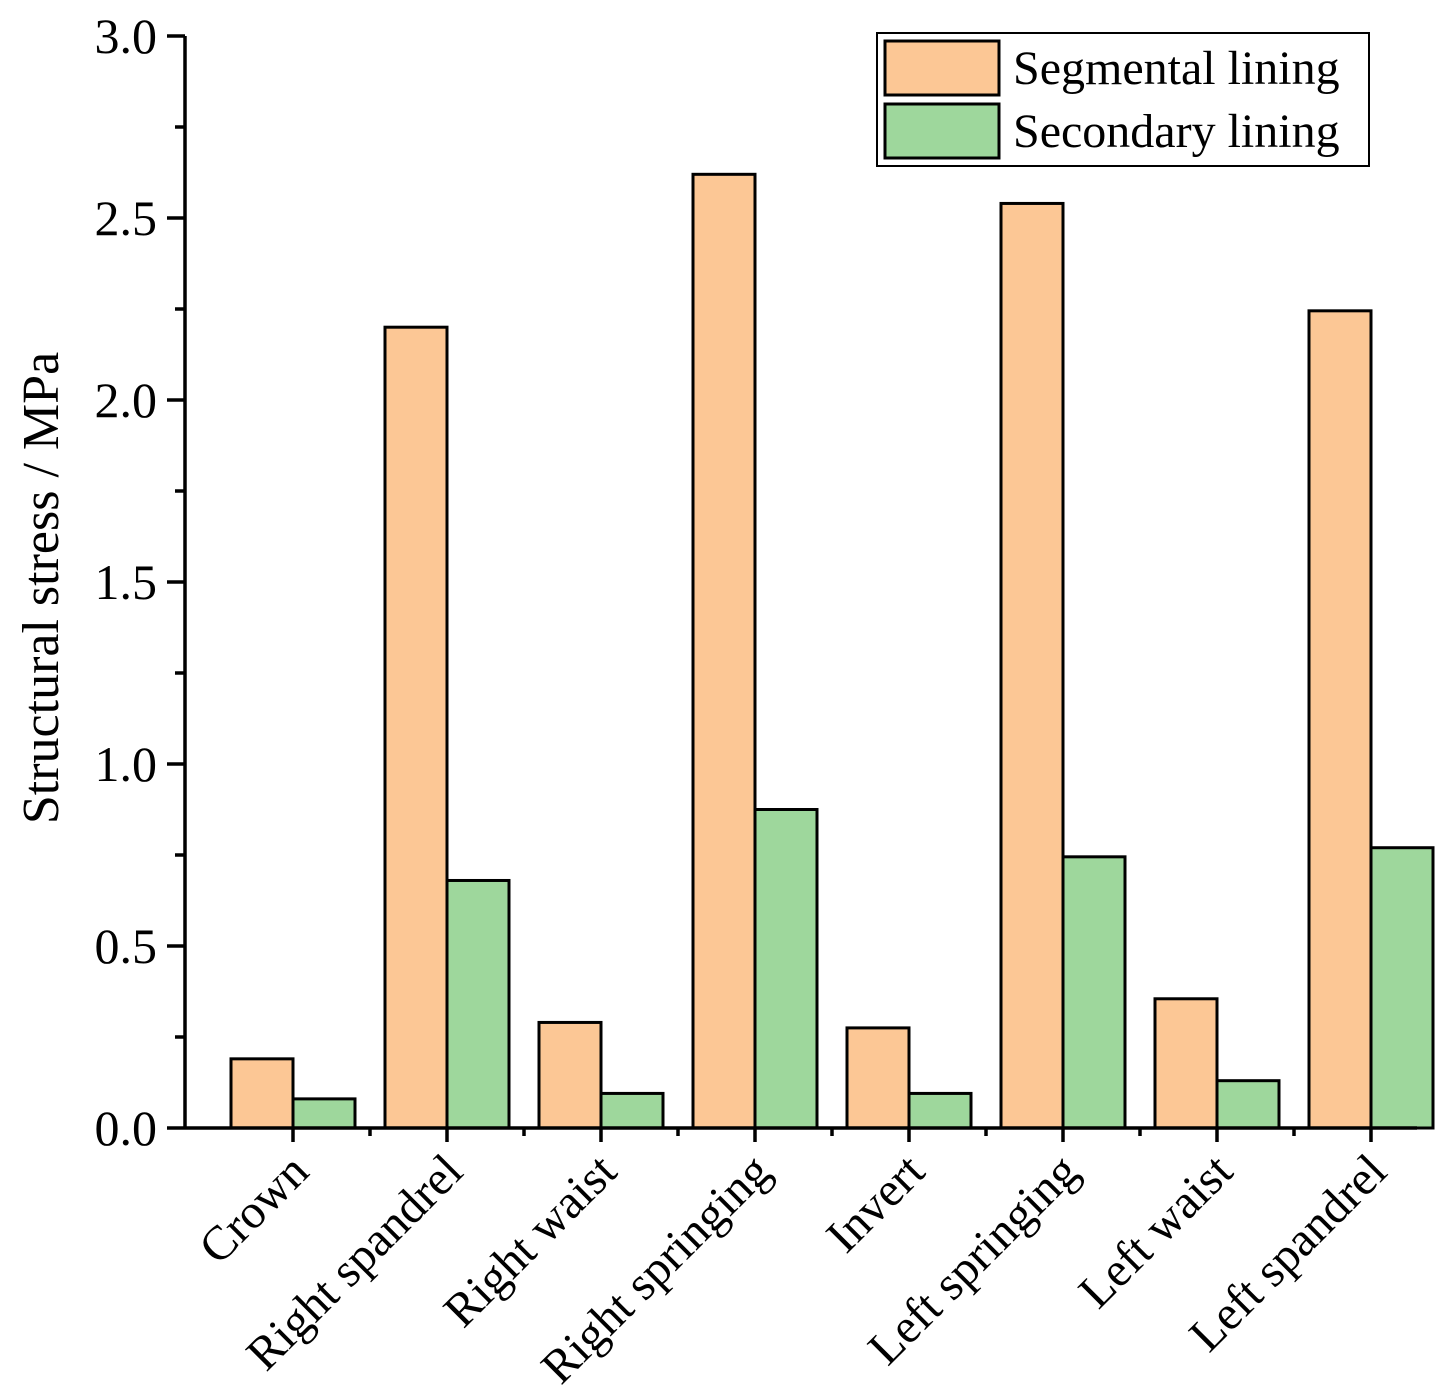  Describe the element at coordinates (126, 764) in the screenshot. I see `y-tick-label: 1.0` at that location.